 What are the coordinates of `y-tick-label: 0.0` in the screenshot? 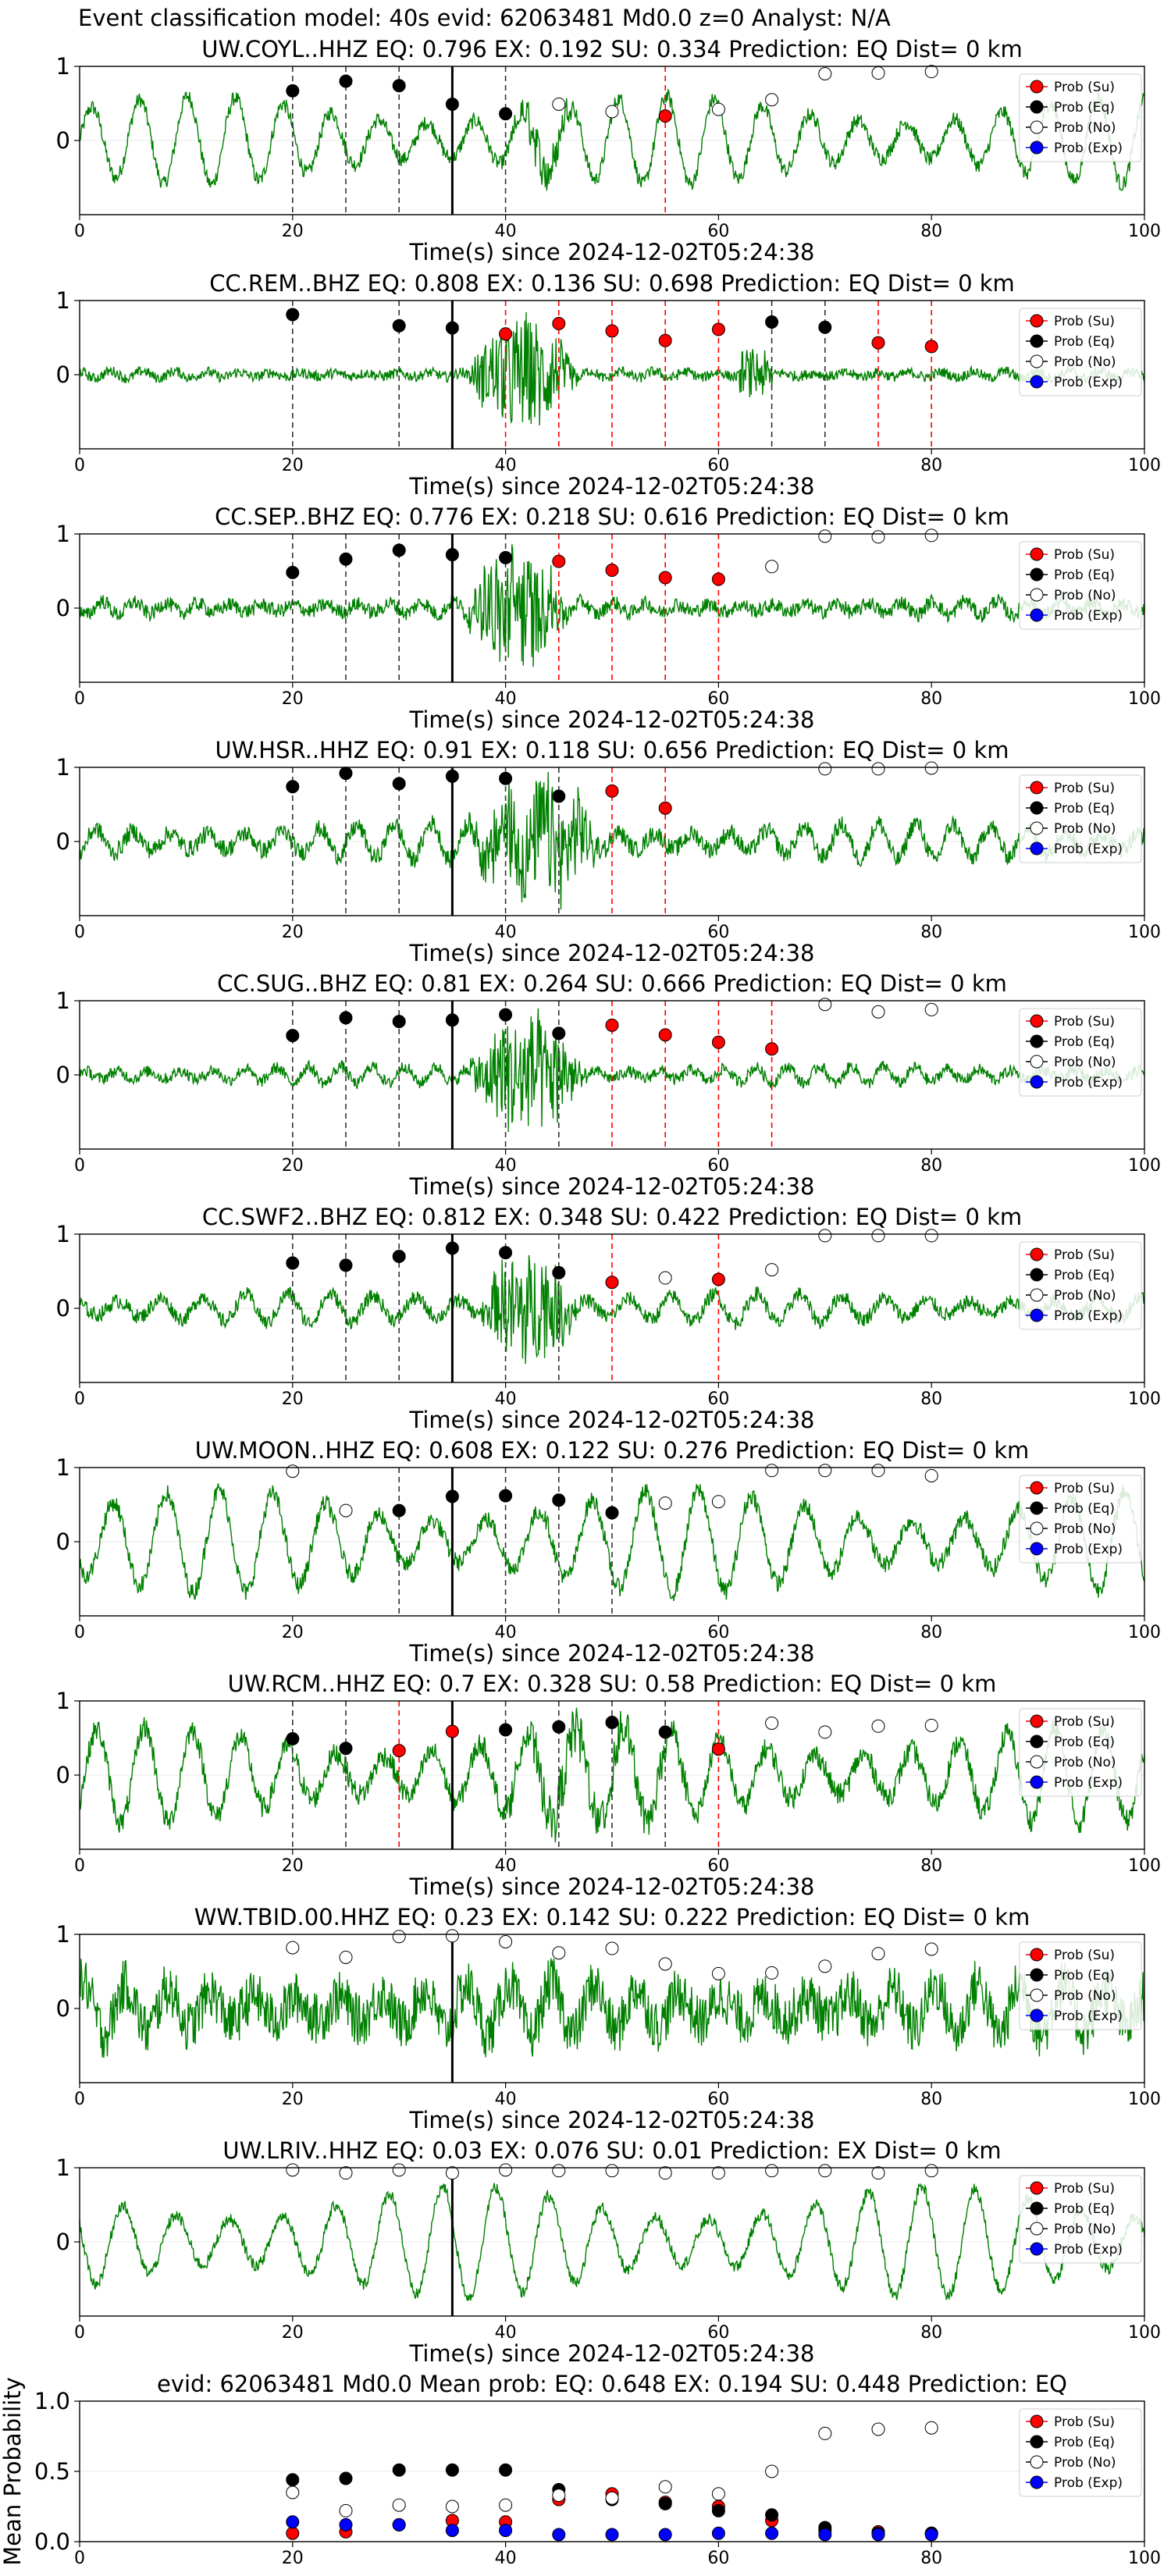 It's located at (52, 2541).